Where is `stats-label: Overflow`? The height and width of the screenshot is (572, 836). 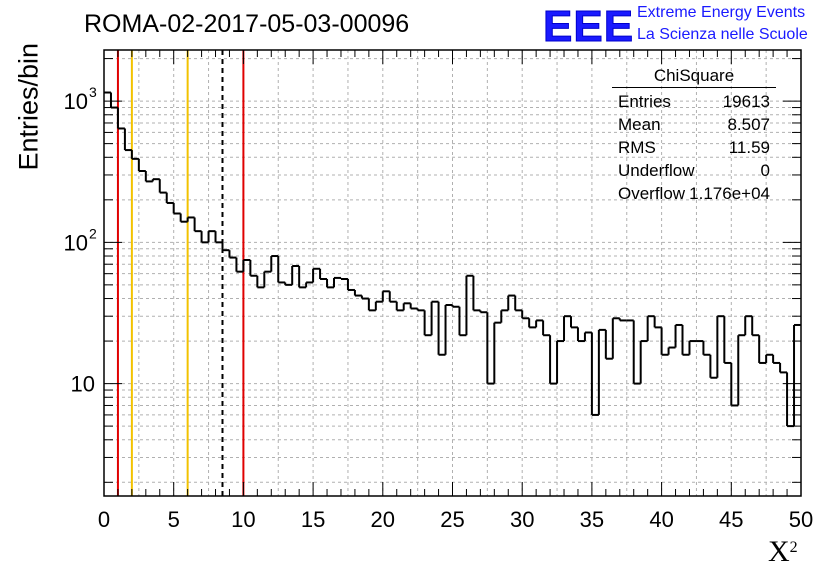
stats-label: Overflow is located at coordinates (652, 193).